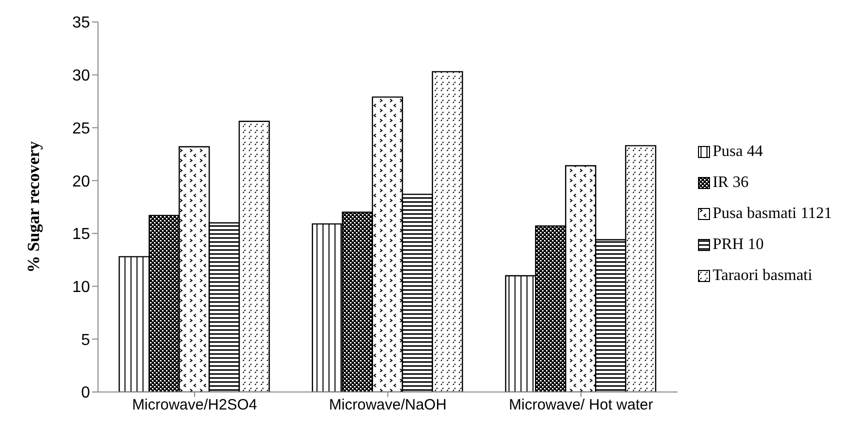 This screenshot has height=441, width=850. Describe the element at coordinates (81, 181) in the screenshot. I see `y-tick-label: 20` at that location.